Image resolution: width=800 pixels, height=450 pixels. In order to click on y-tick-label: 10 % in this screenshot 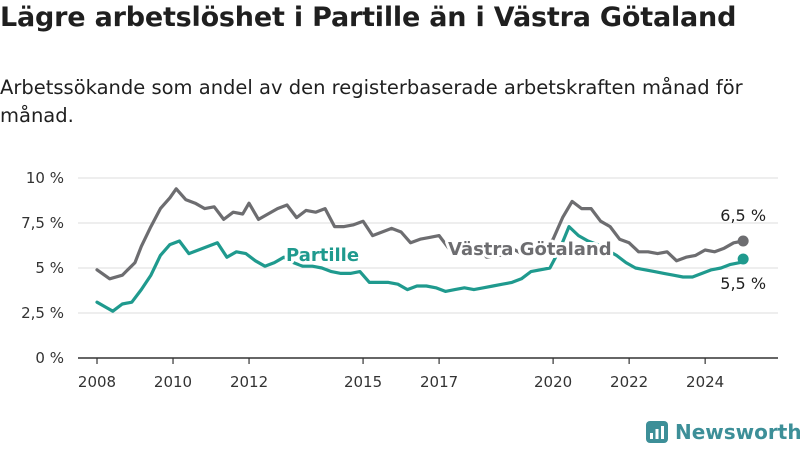, I will do `click(45, 178)`.